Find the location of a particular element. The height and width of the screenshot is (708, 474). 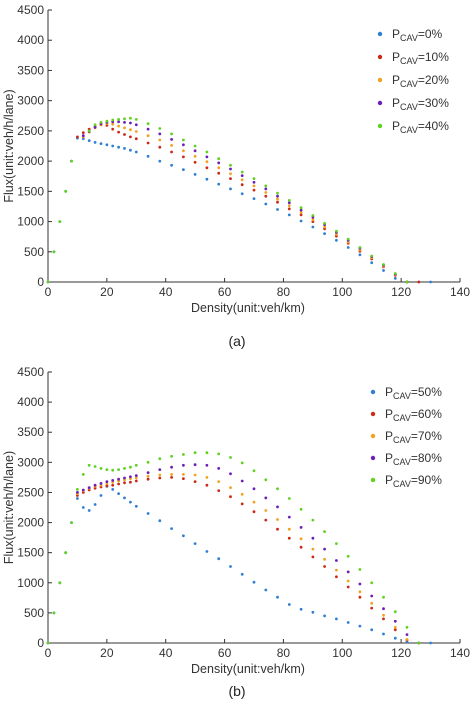

y-tick-label: 2000 is located at coordinates (30, 523).